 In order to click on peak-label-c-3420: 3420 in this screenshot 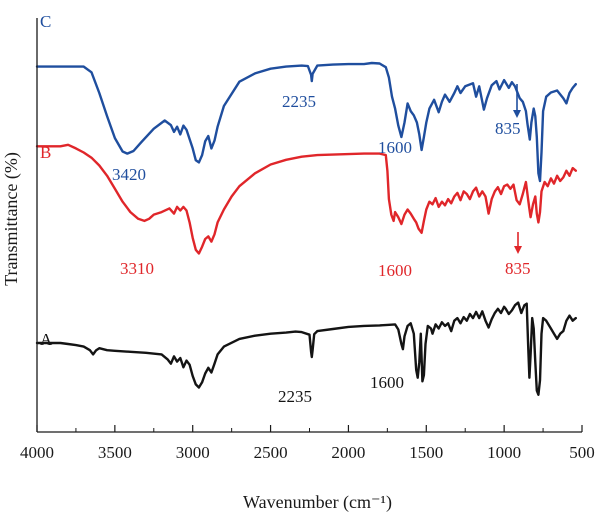, I will do `click(129, 174)`.